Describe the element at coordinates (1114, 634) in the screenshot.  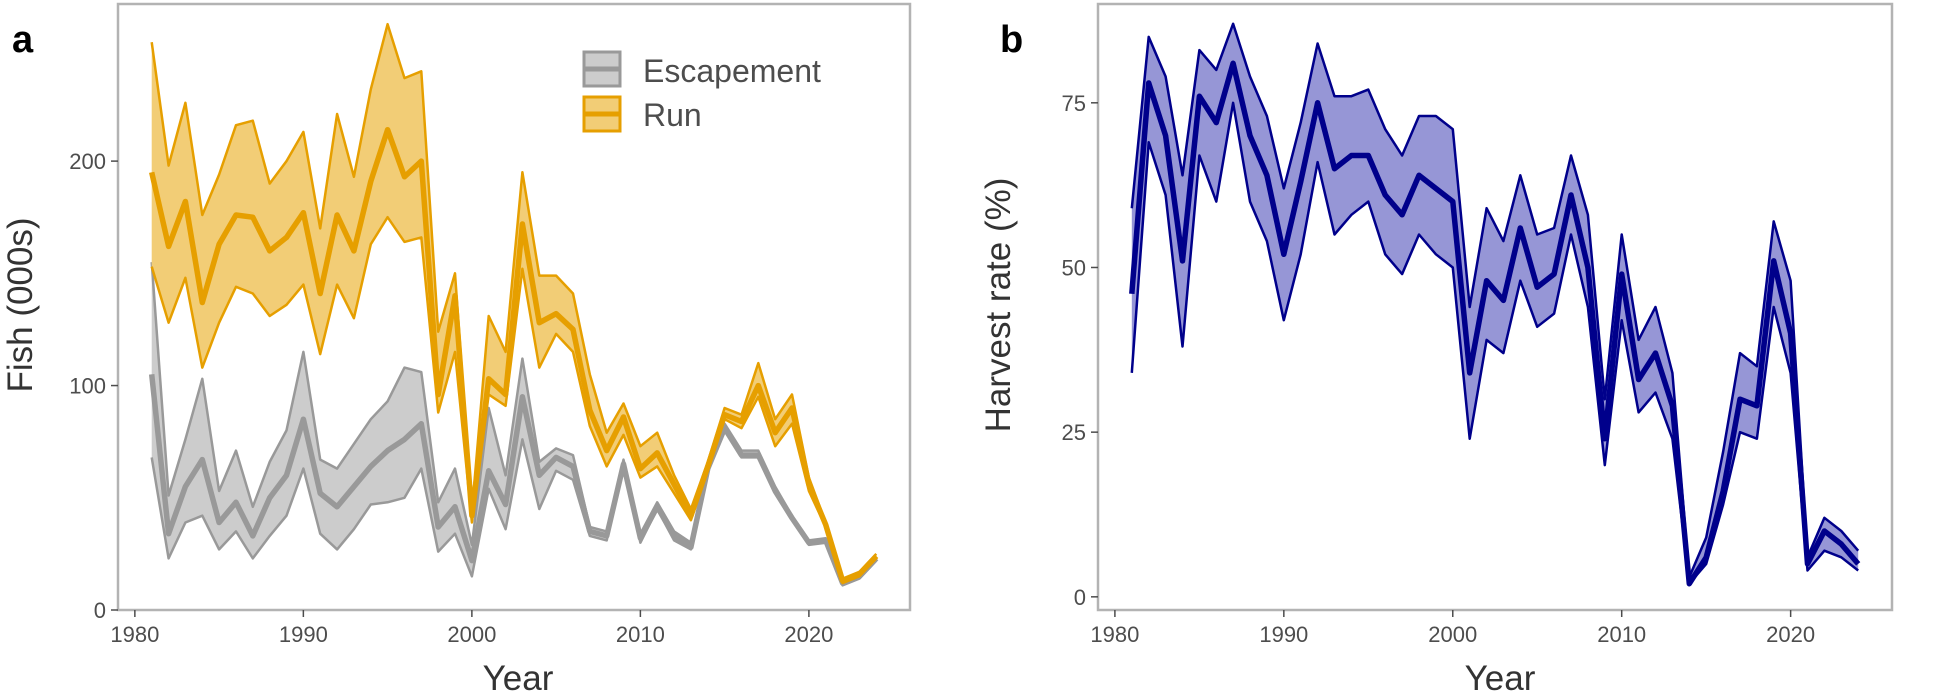
I see `panel-b-xtick-label-1980: 1980` at that location.